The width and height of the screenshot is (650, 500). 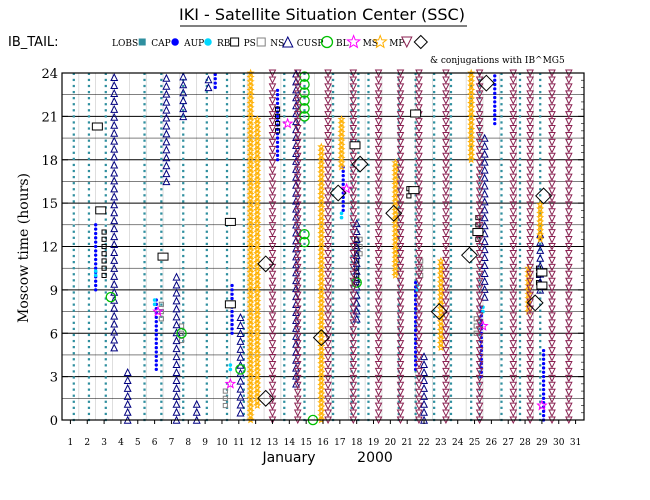 What do you see at coordinates (255, 443) in the screenshot?
I see `x-tick-label: 12` at bounding box center [255, 443].